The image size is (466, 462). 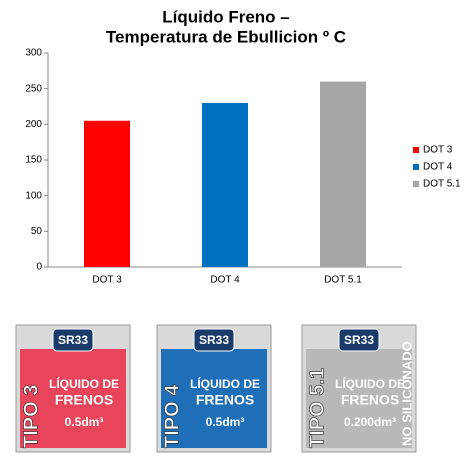 What do you see at coordinates (406, 393) in the screenshot?
I see `product-note: NO SILICONADO` at bounding box center [406, 393].